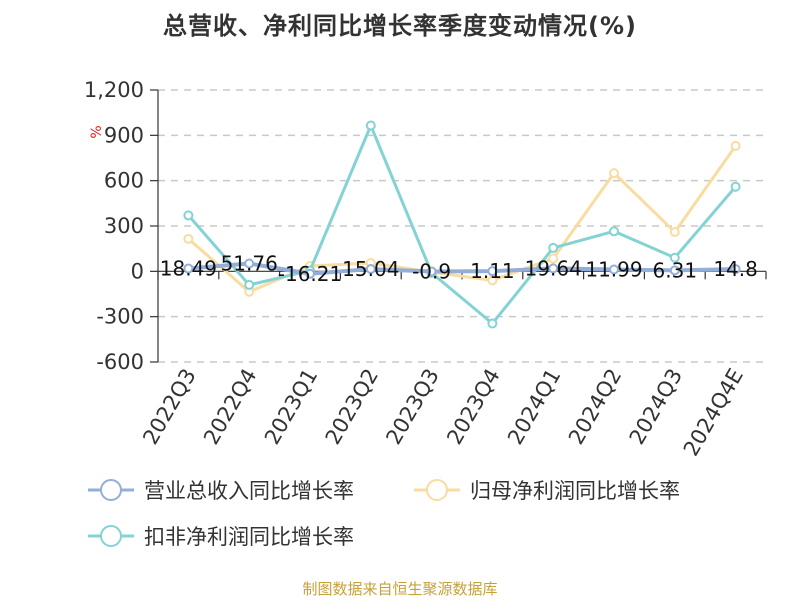 The width and height of the screenshot is (800, 600). I want to click on data-label: 18.49, so click(188, 269).